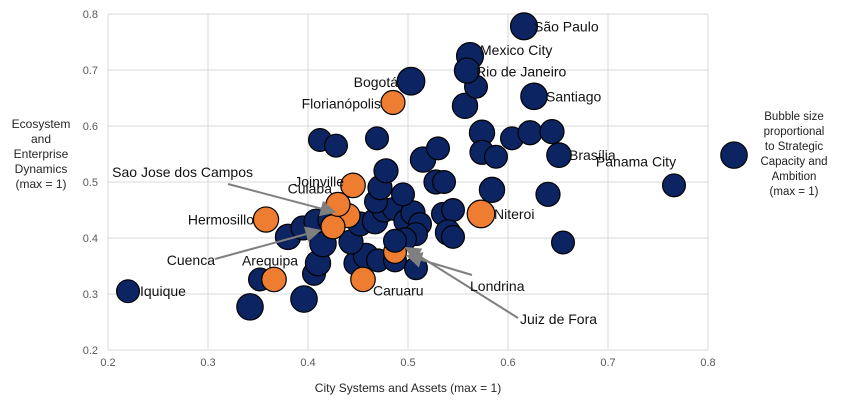  I want to click on y-tick-label: 0.6, so click(90, 127).